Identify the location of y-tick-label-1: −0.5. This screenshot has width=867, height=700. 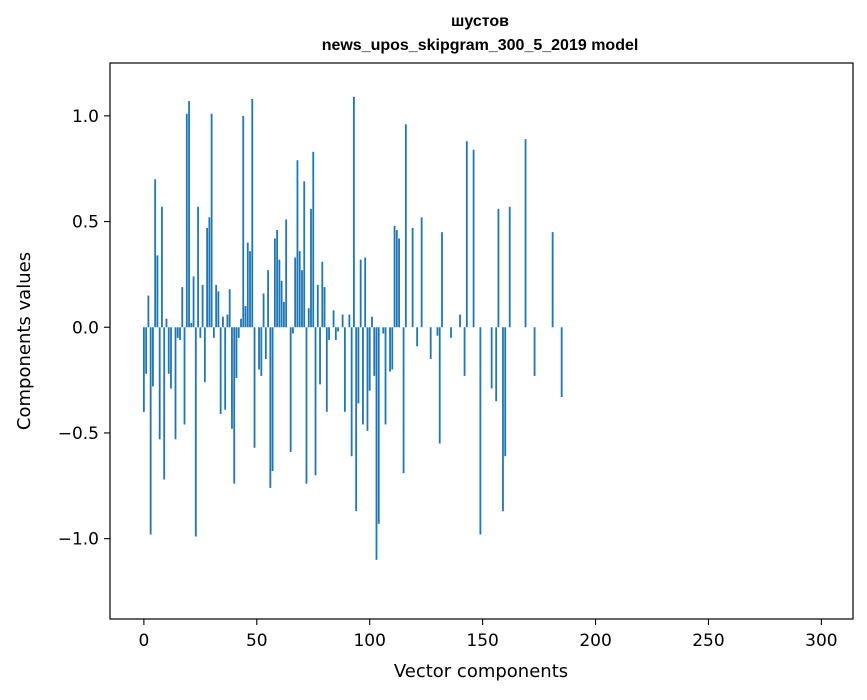
(78, 434).